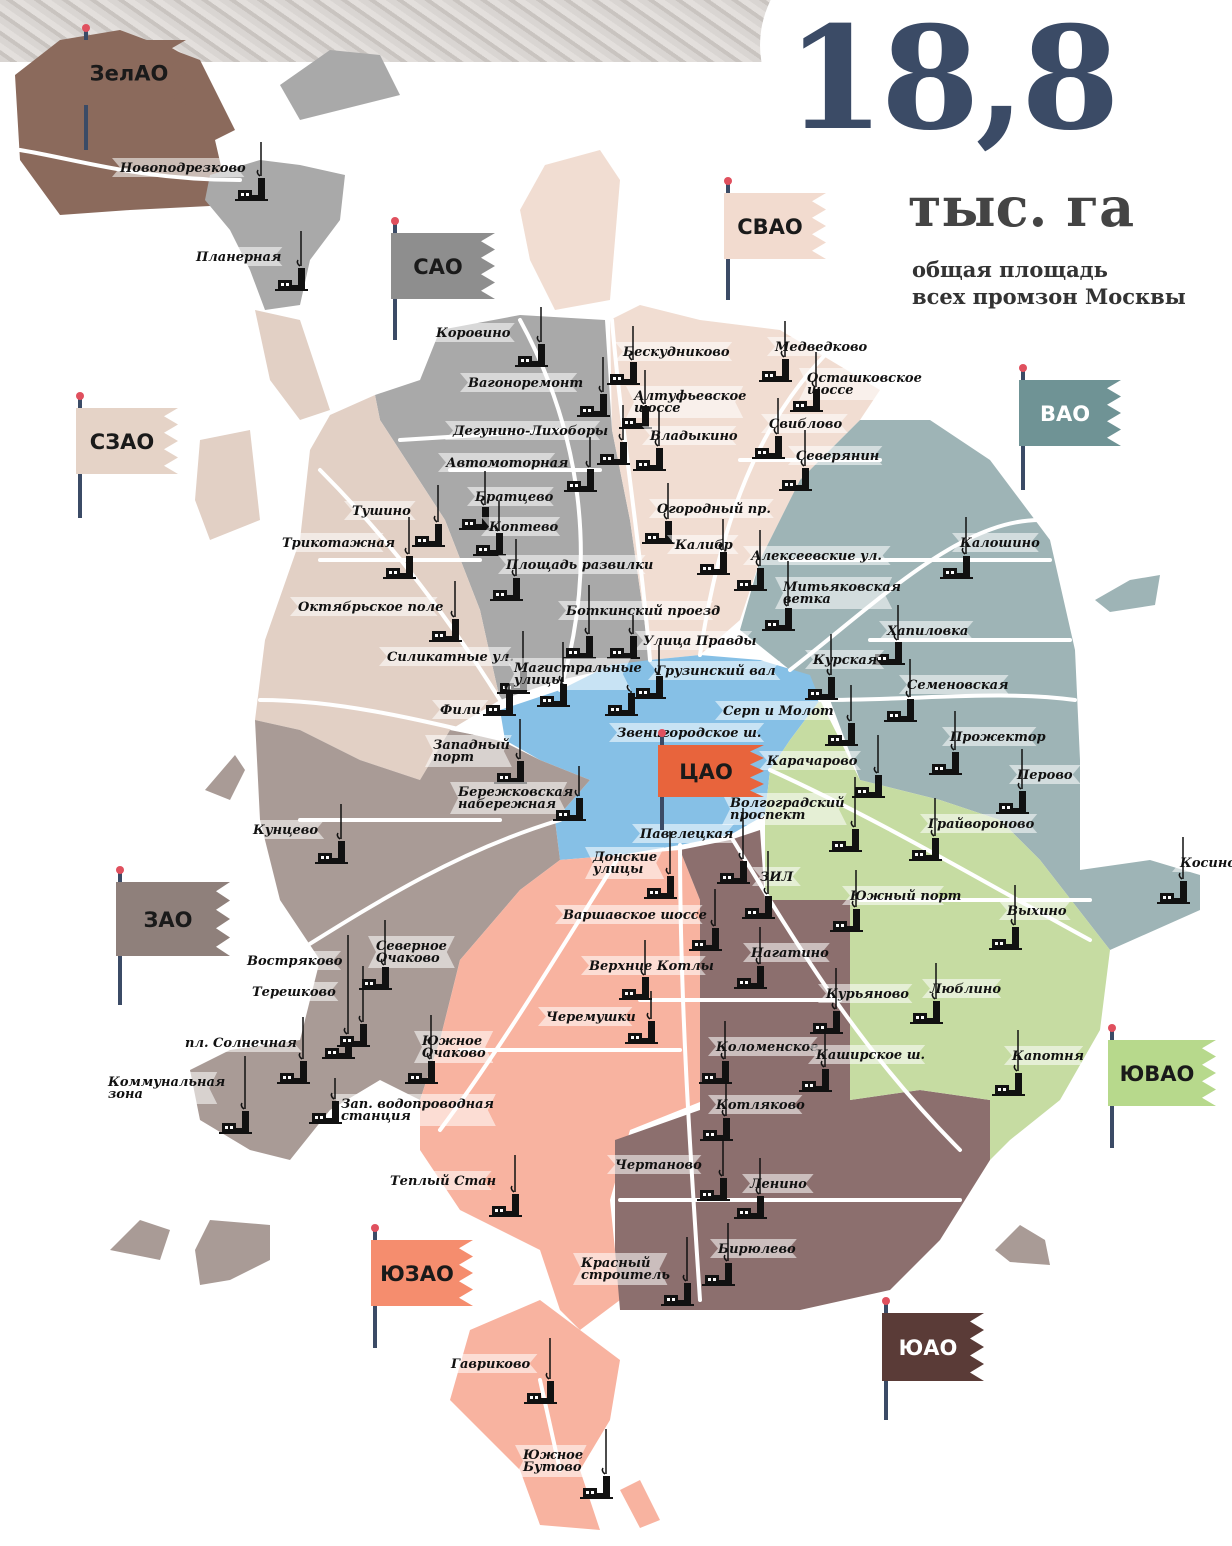  What do you see at coordinates (598, 1017) in the screenshot?
I see `industrial-zone: Черемушки` at bounding box center [598, 1017].